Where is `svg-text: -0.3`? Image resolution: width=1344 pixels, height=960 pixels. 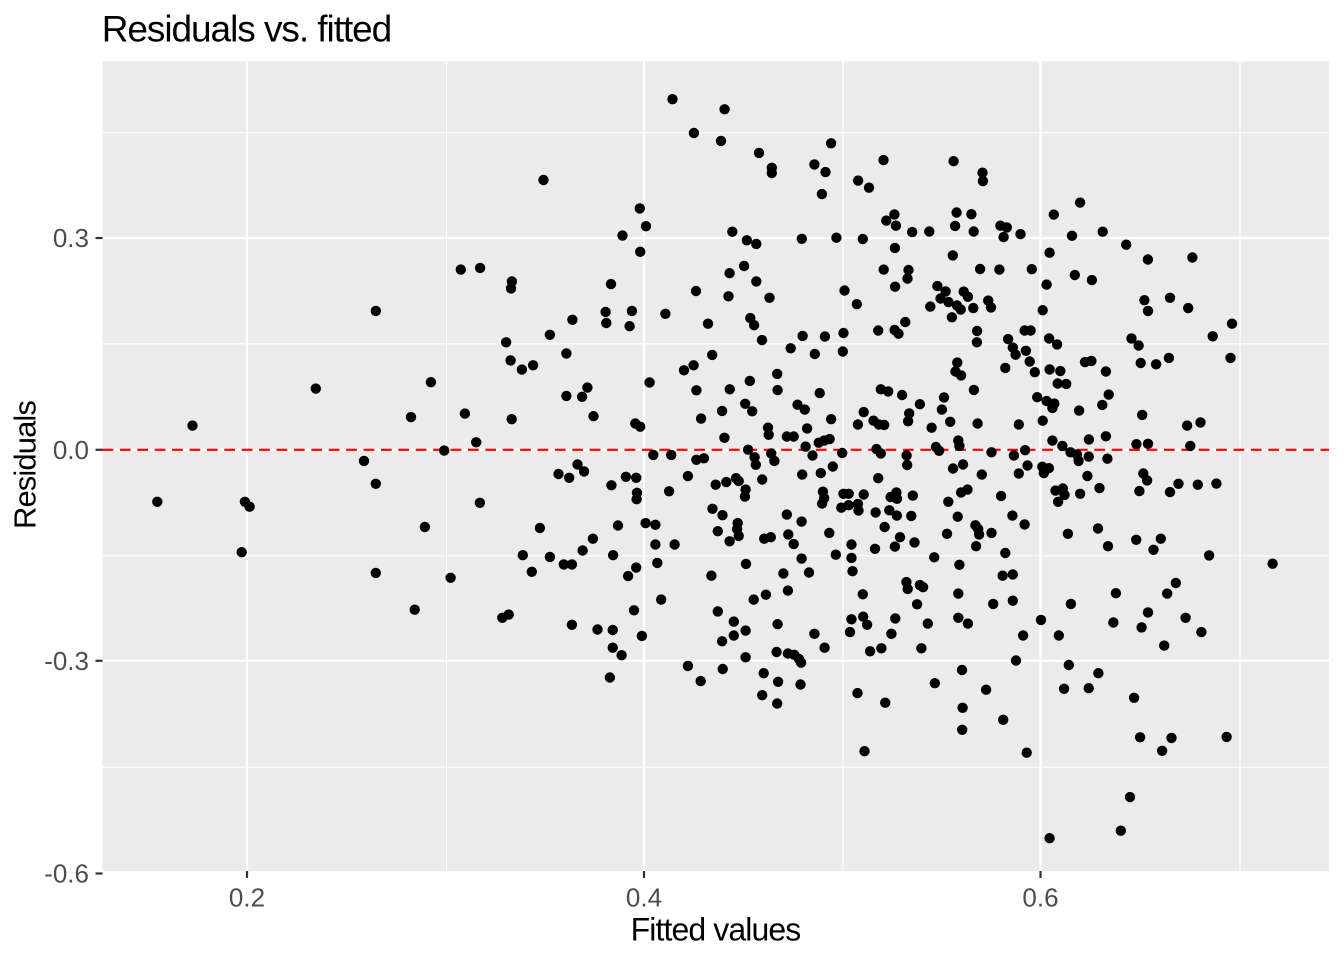 svg-text: -0.3 is located at coordinates (66, 661).